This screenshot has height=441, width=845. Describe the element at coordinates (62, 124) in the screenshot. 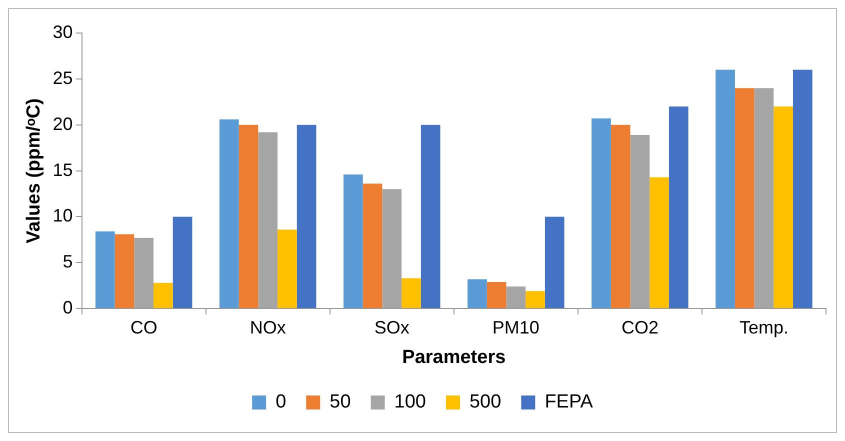

I see `y-tick-label: 20` at that location.